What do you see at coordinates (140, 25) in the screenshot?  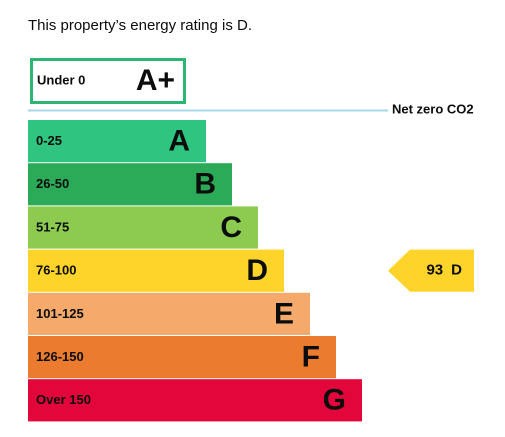 I see `header-text: This property’s energy rating is D.` at bounding box center [140, 25].